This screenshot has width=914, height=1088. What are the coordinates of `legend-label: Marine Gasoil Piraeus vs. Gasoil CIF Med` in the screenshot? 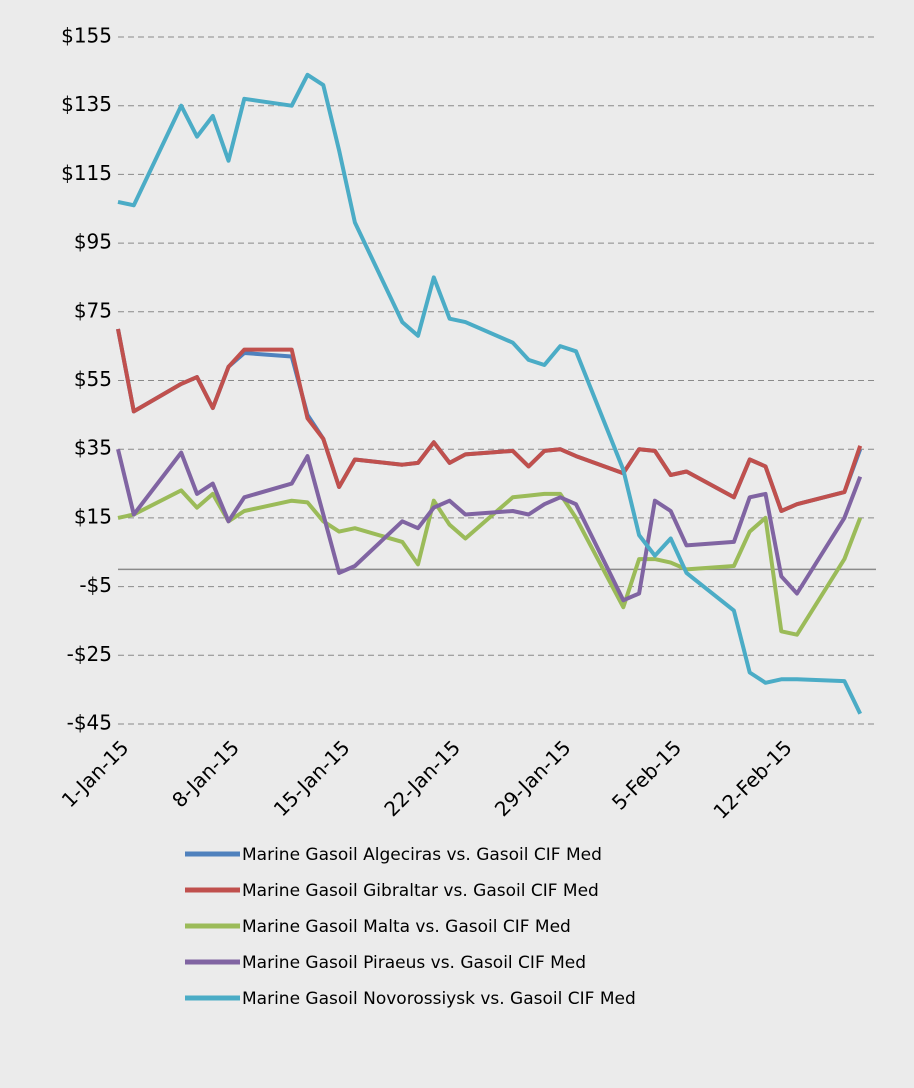 It's located at (414, 963).